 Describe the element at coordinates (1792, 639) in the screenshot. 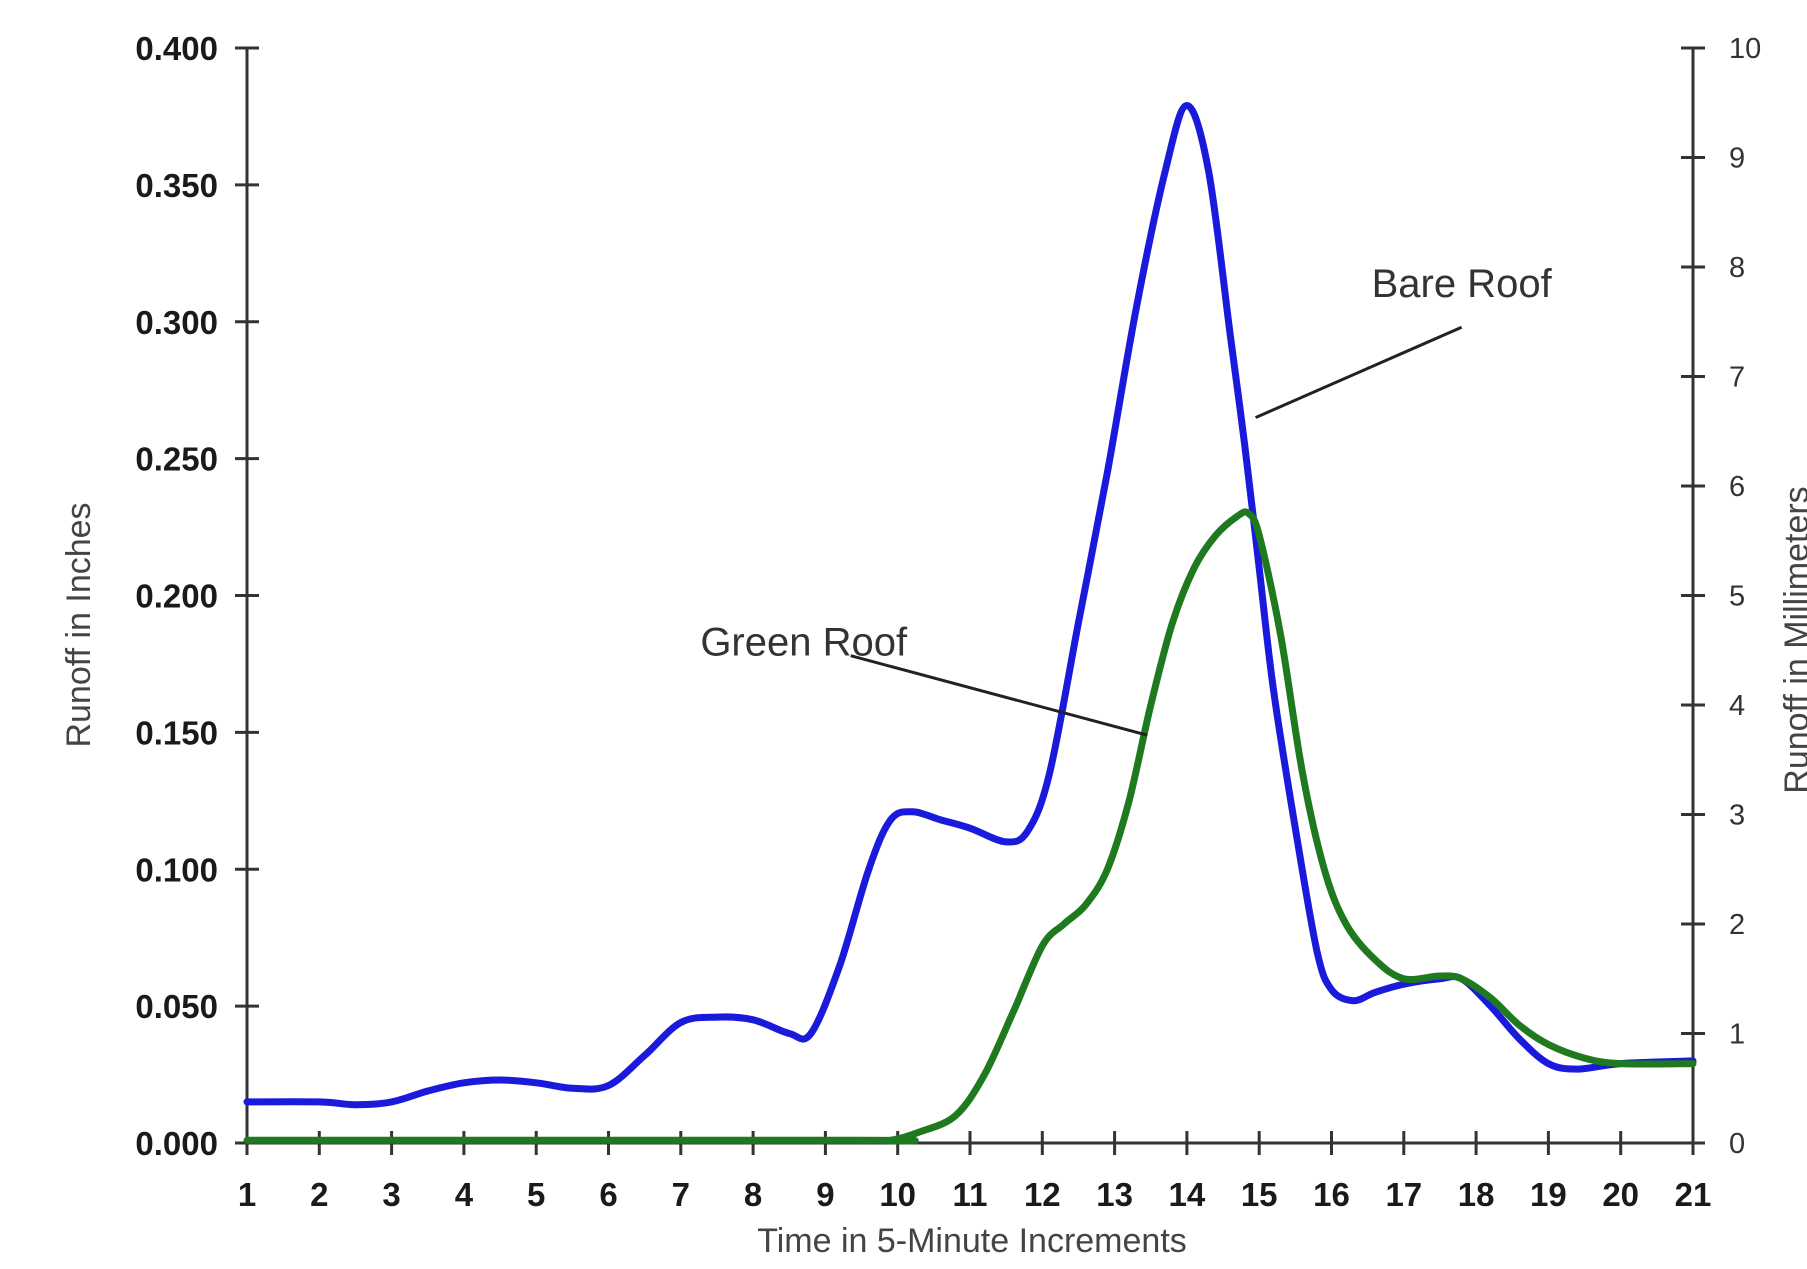

I see `y-axis-title-right: Runoff in Millimeters` at that location.